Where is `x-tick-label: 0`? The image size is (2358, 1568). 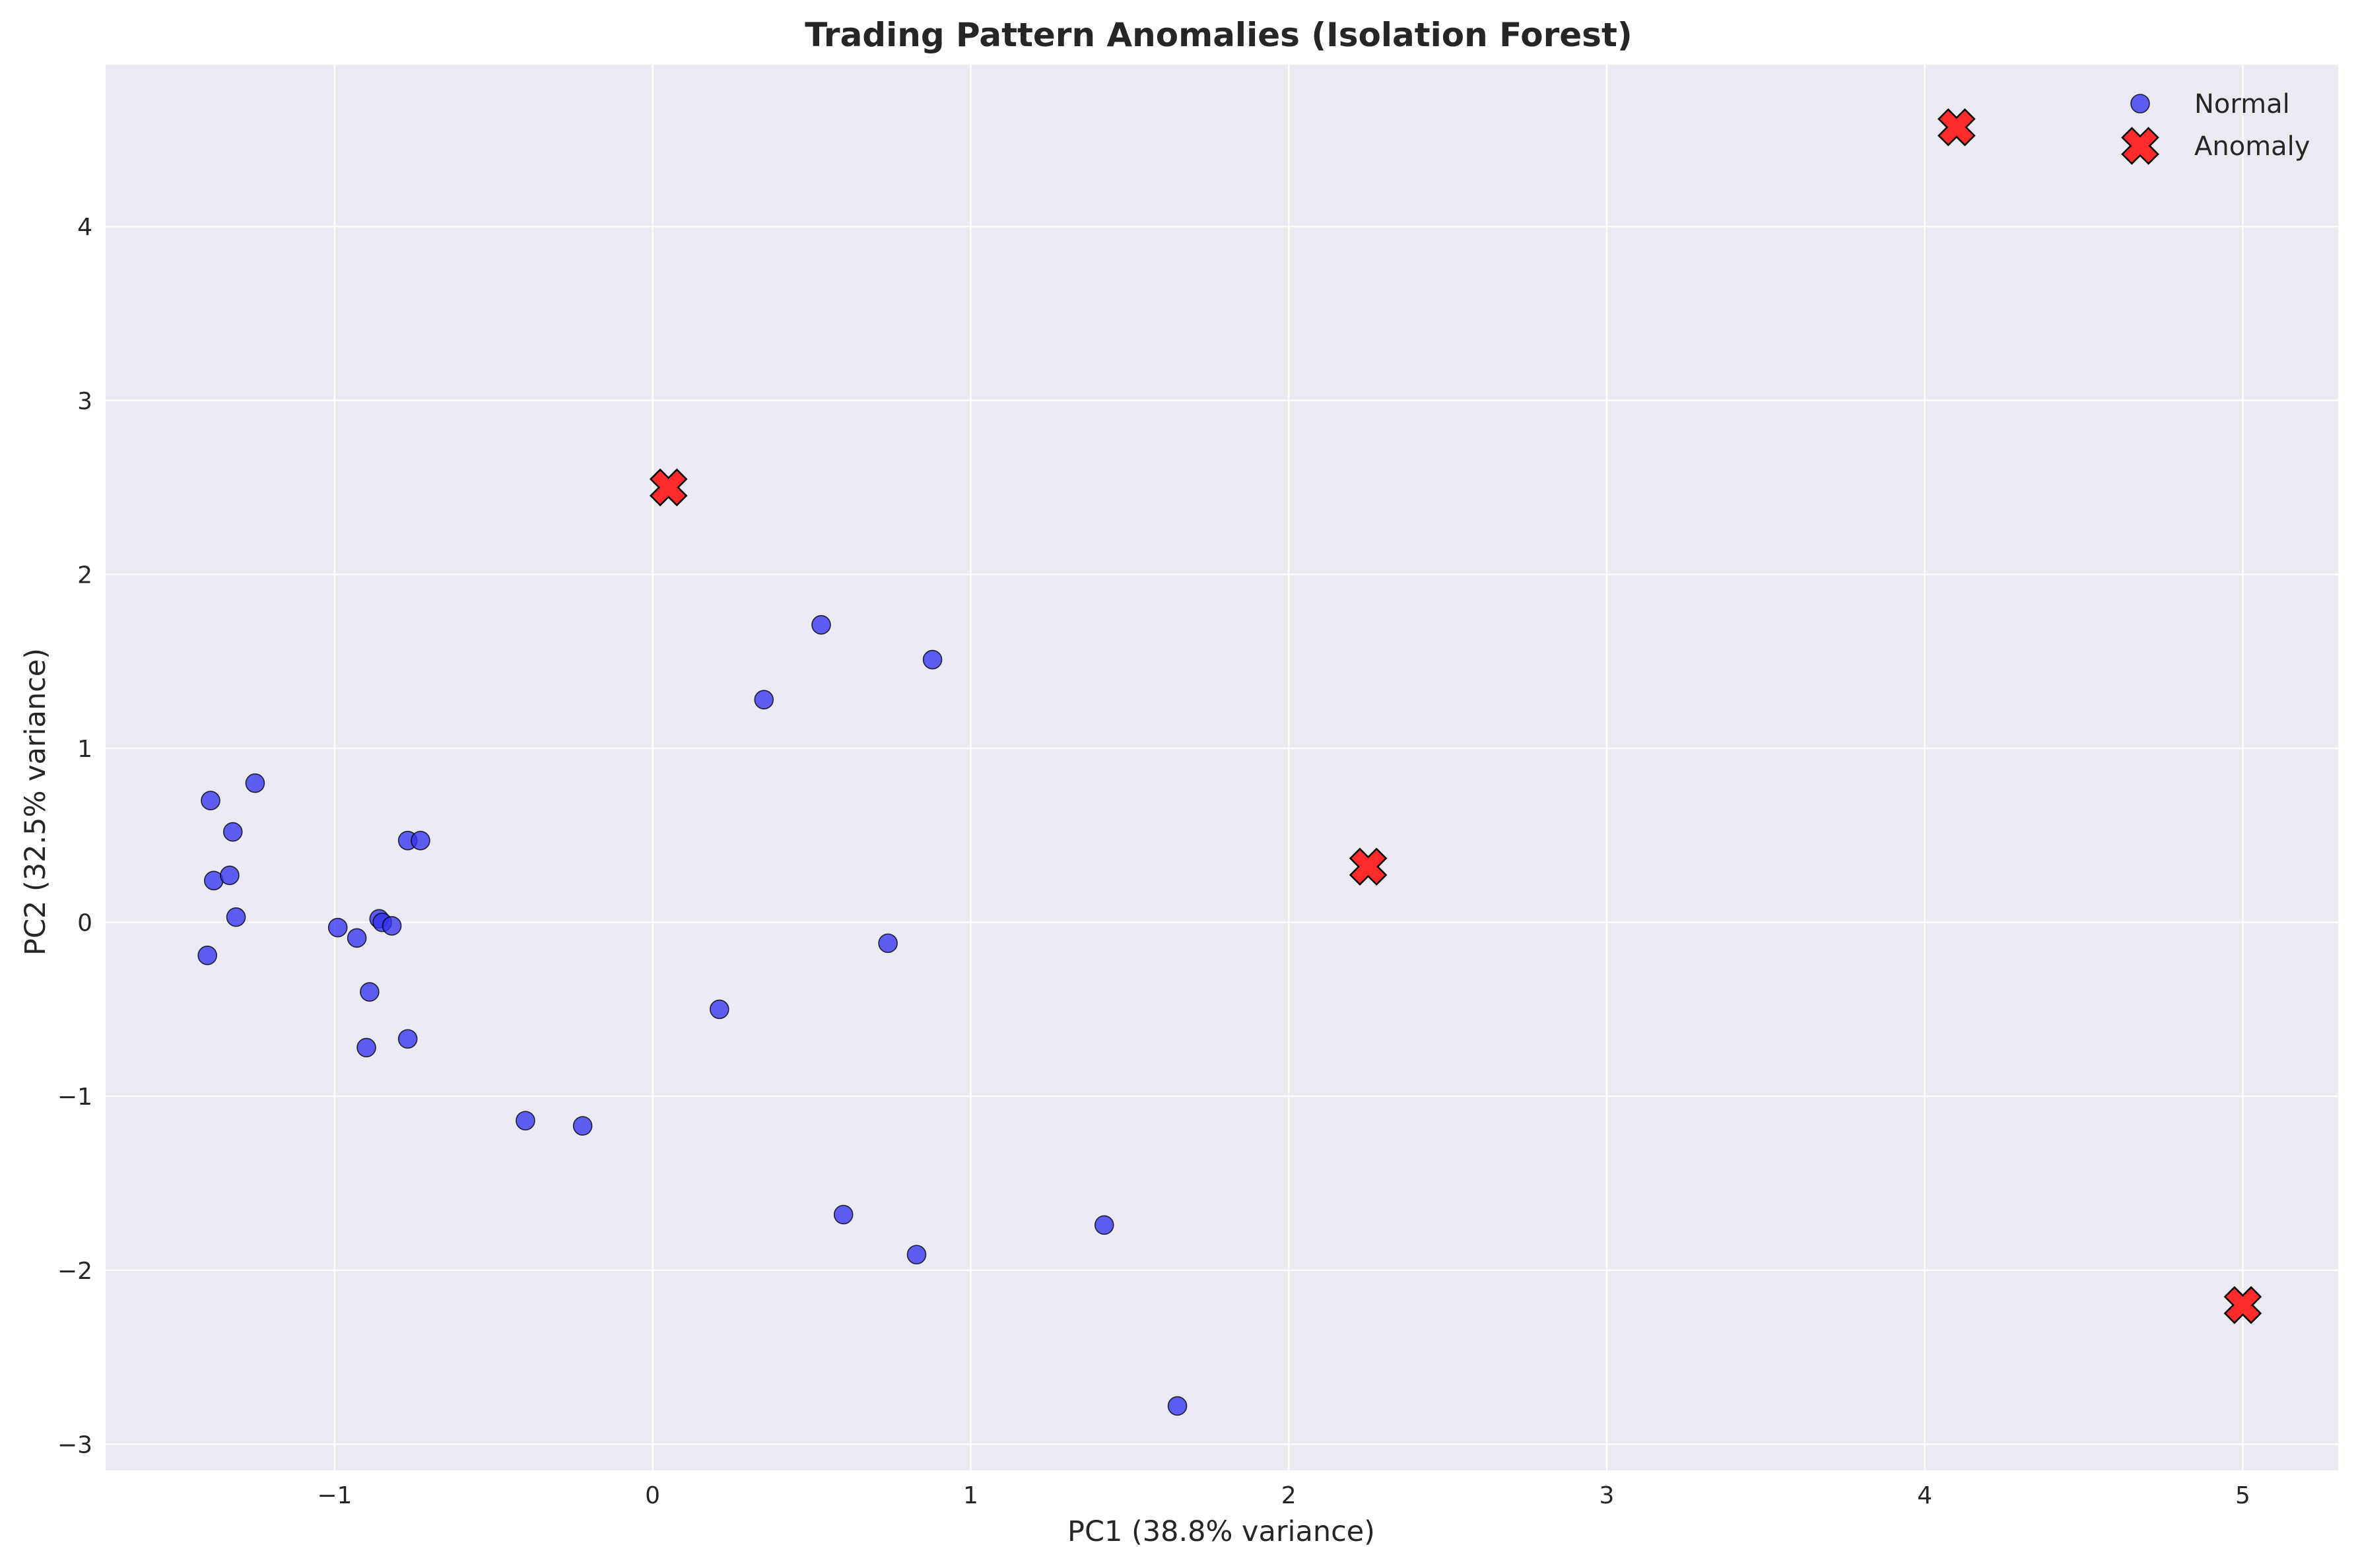 x-tick-label: 0 is located at coordinates (653, 1495).